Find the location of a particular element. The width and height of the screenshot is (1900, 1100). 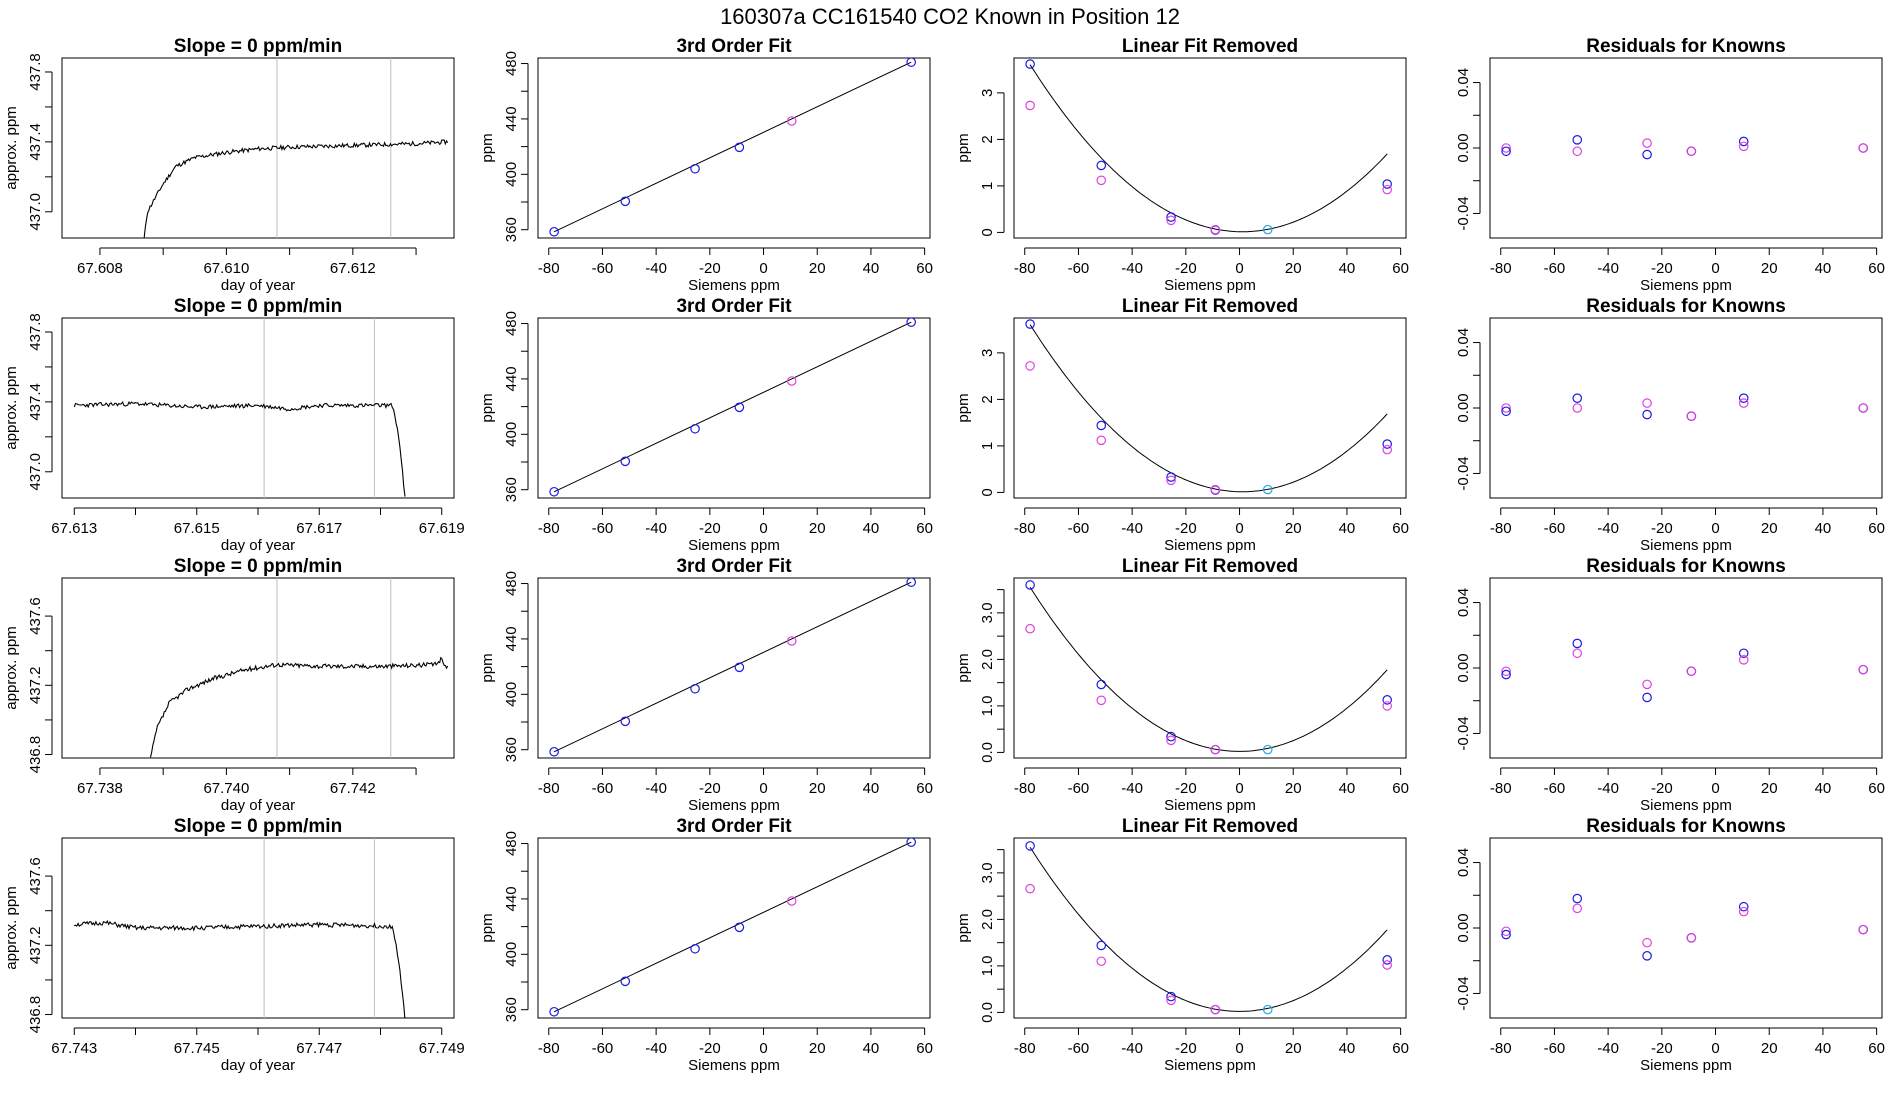

x-tick-label: 67.740 is located at coordinates (226, 788).